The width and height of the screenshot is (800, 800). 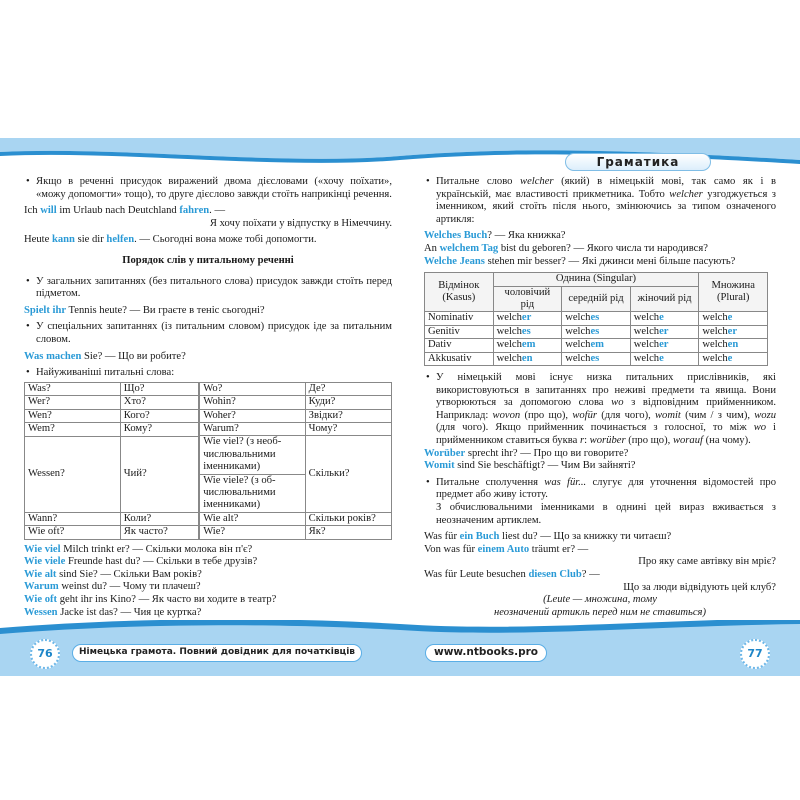 I want to click on declension-form: welchem, so click(x=596, y=345).